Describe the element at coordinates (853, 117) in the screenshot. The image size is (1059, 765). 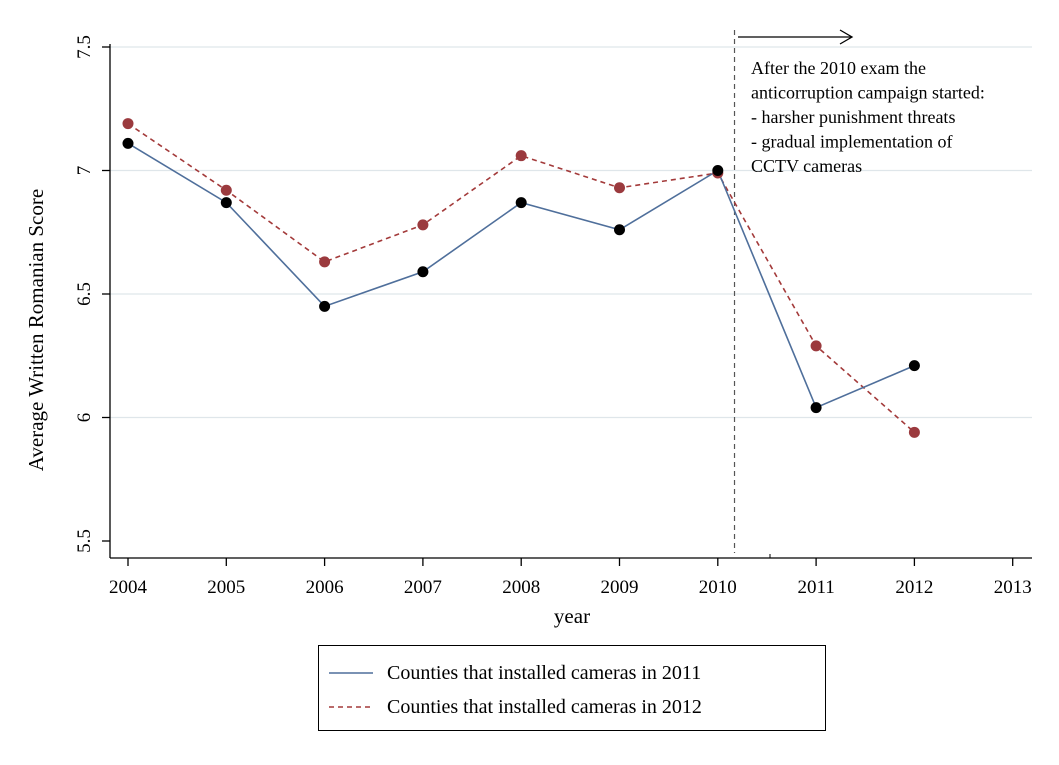
I see `annotation-line: - harsher punishment threats` at that location.